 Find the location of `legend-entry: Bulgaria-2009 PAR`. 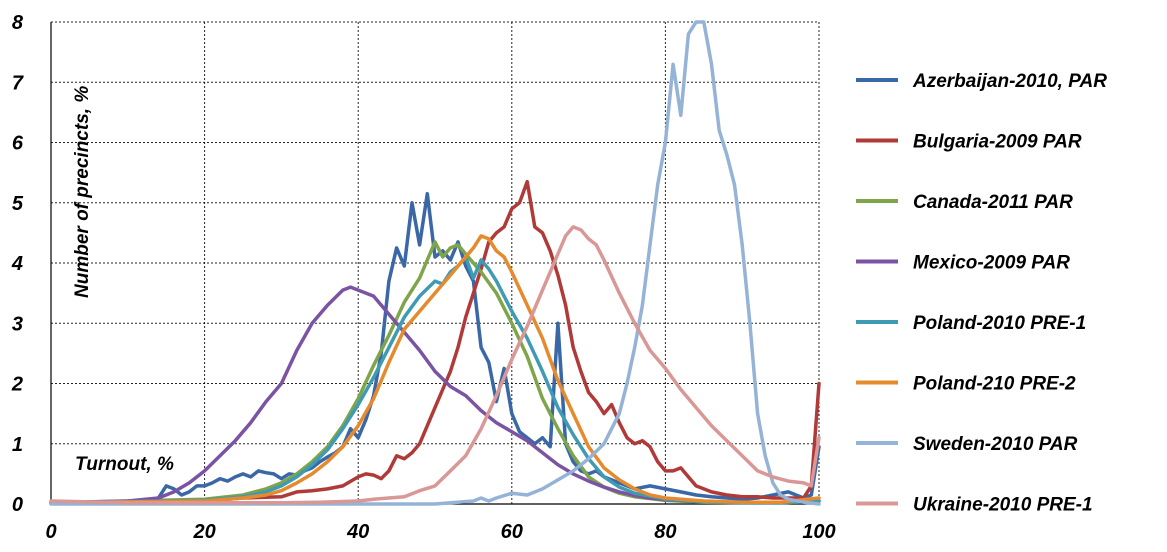

legend-entry: Bulgaria-2009 PAR is located at coordinates (969, 142).